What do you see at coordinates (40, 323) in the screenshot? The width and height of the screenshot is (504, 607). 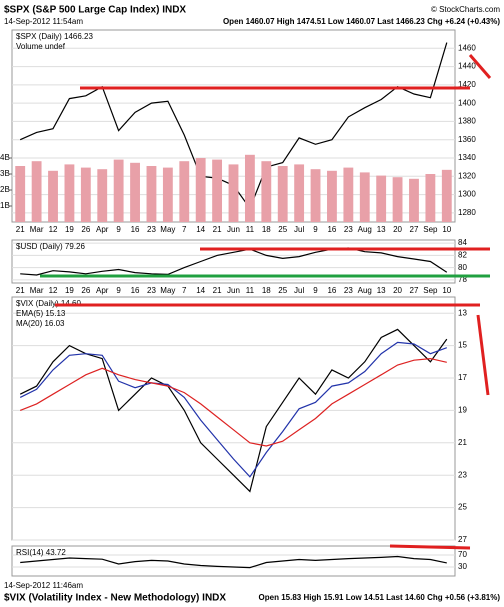 I see `legend-entry: MA(20) 16.03` at bounding box center [40, 323].